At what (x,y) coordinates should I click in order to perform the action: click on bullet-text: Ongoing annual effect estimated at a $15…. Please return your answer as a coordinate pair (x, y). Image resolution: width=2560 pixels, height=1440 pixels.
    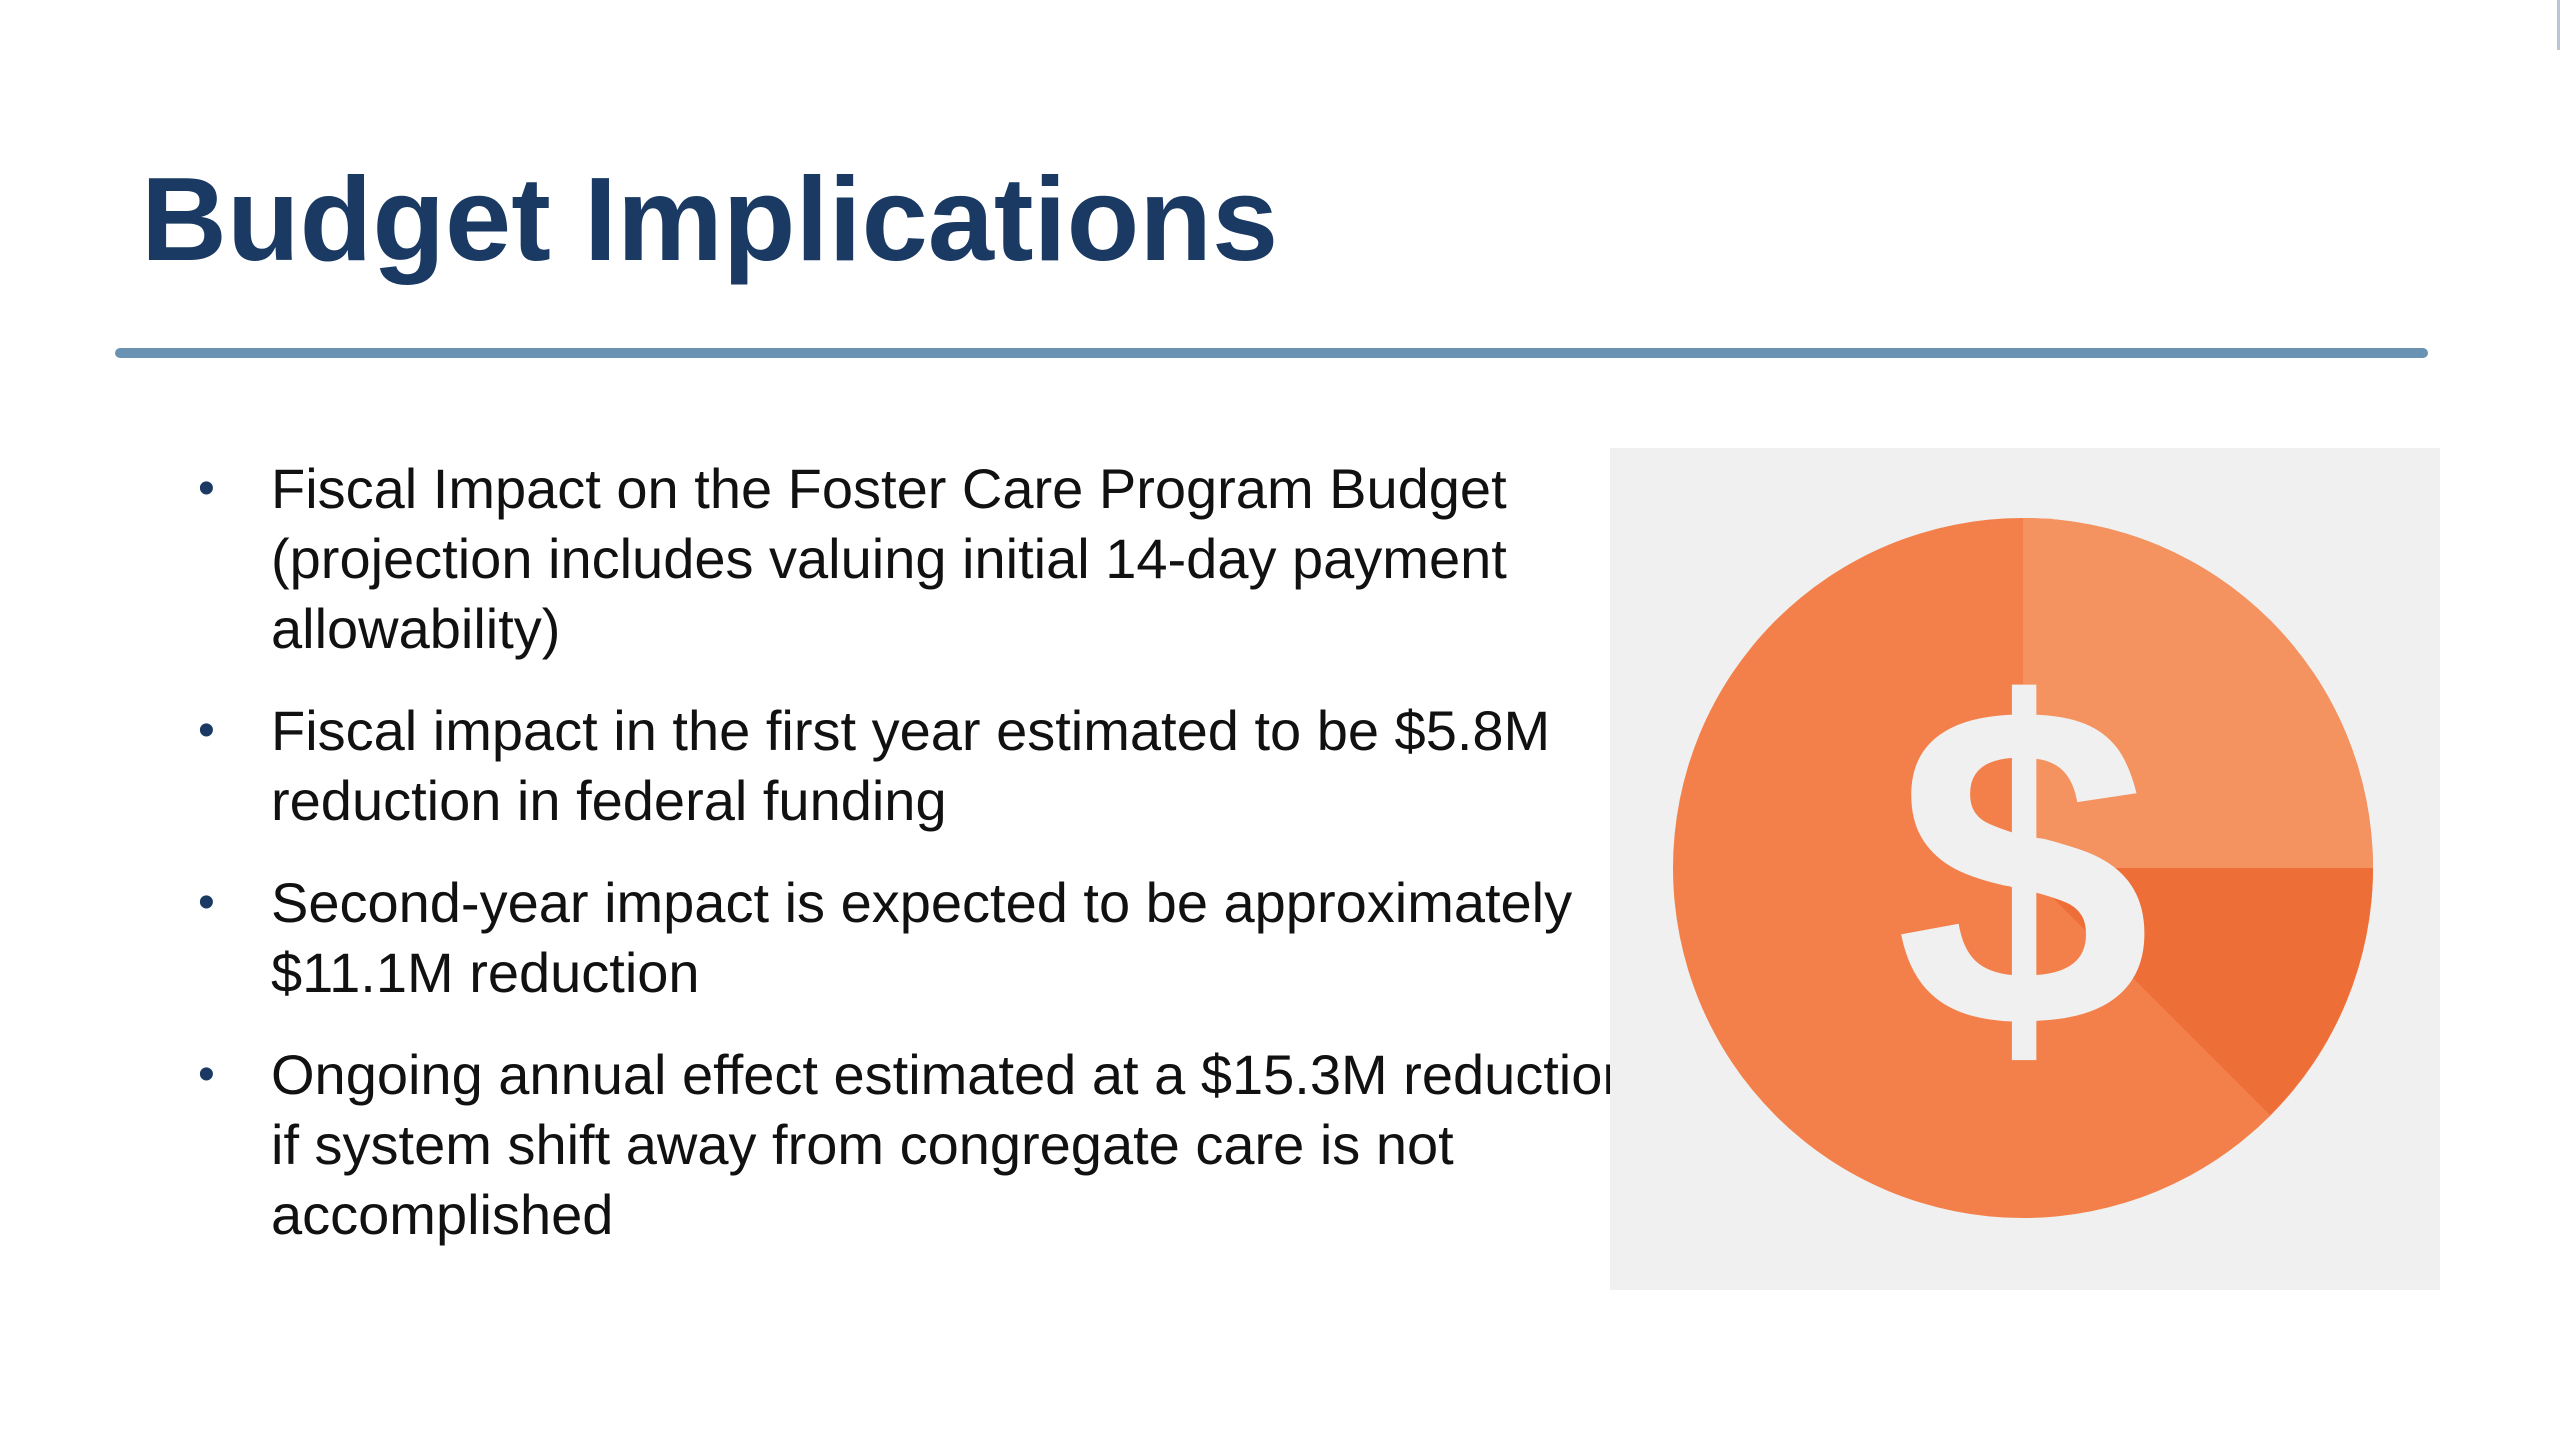
    Looking at the image, I should click on (952, 1144).